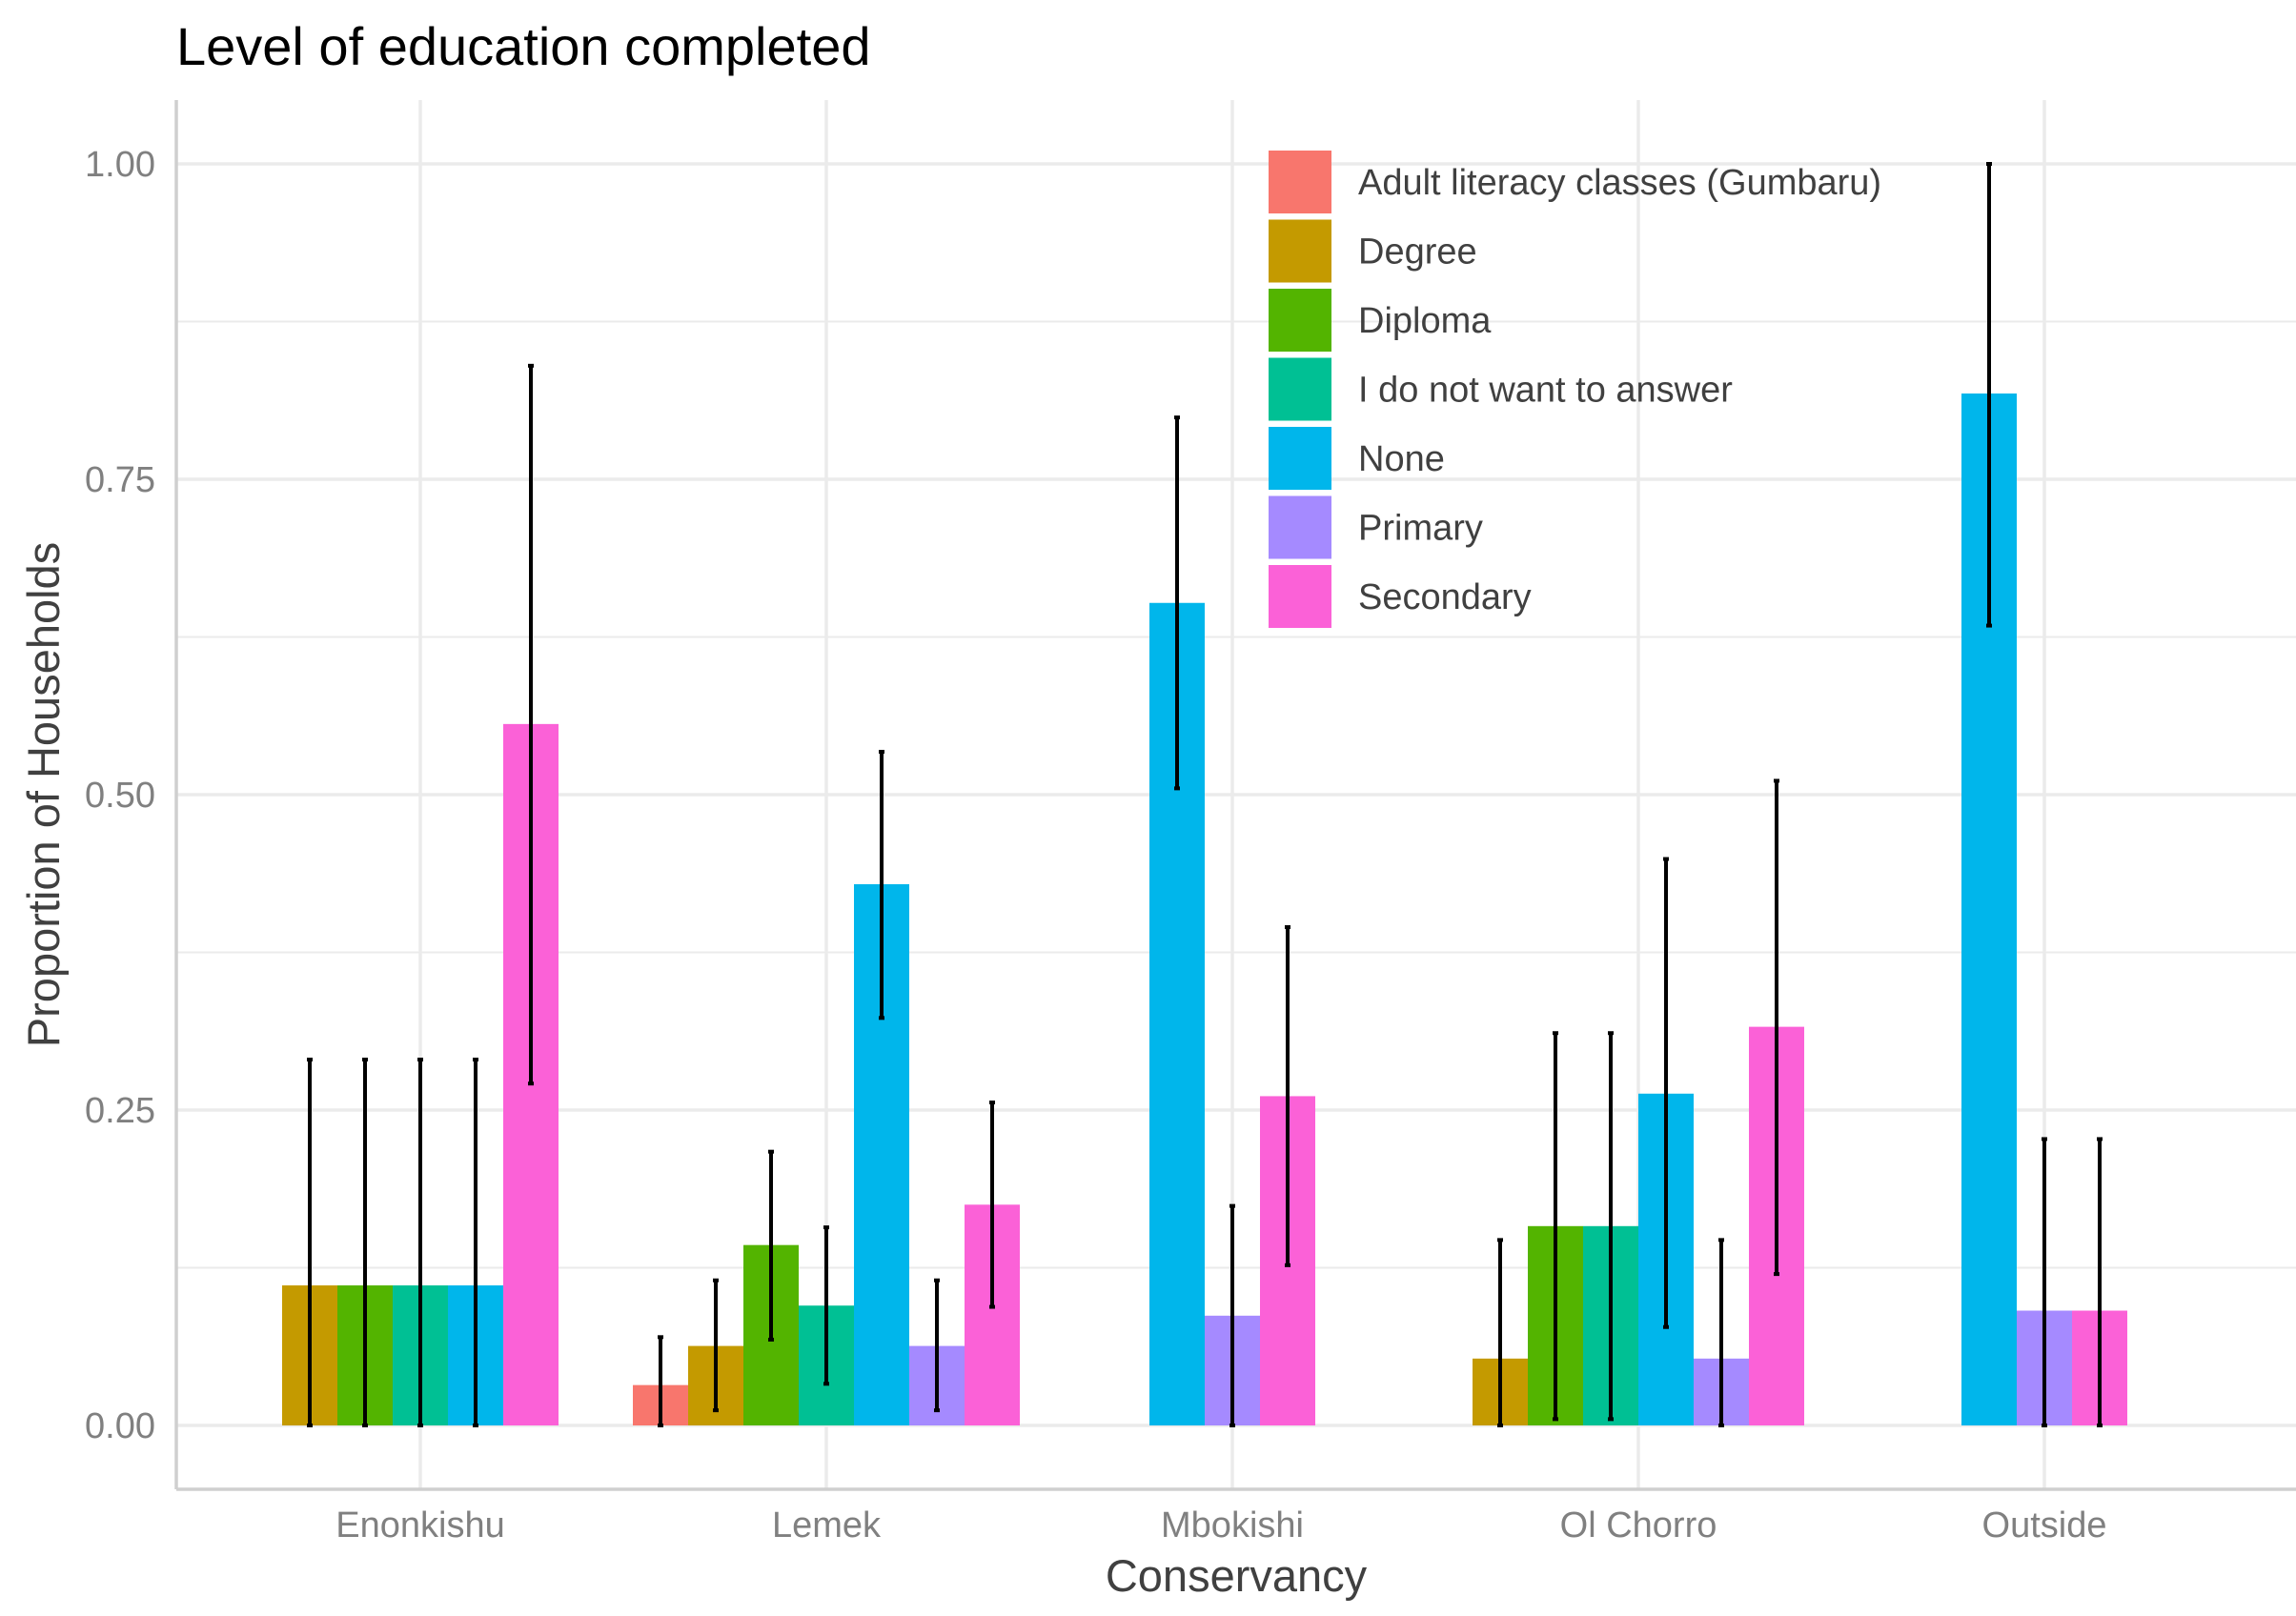  What do you see at coordinates (1619, 183) in the screenshot?
I see `legend-label: Adult literacy classes (Gumbaru)` at bounding box center [1619, 183].